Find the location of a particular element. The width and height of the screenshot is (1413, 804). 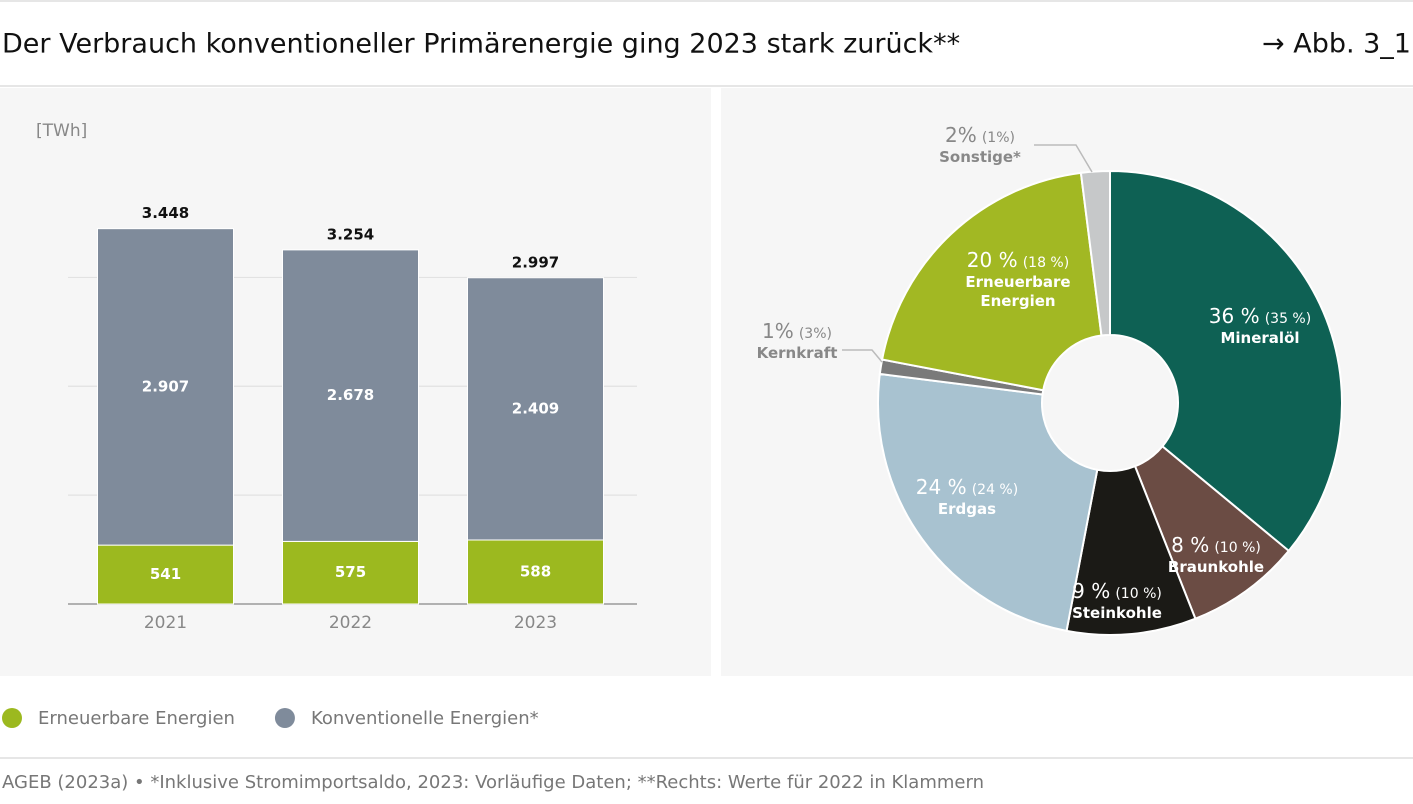

slice-name: Erneuerbare Energien is located at coordinates (1018, 291).